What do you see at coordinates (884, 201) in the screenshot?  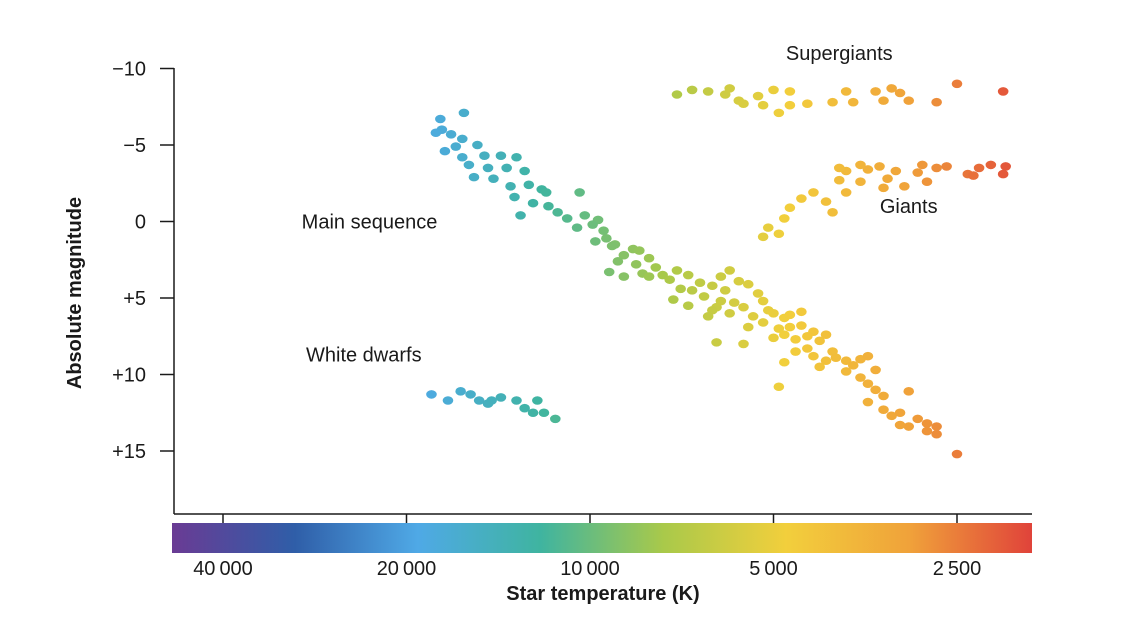 I see `giants-points` at bounding box center [884, 201].